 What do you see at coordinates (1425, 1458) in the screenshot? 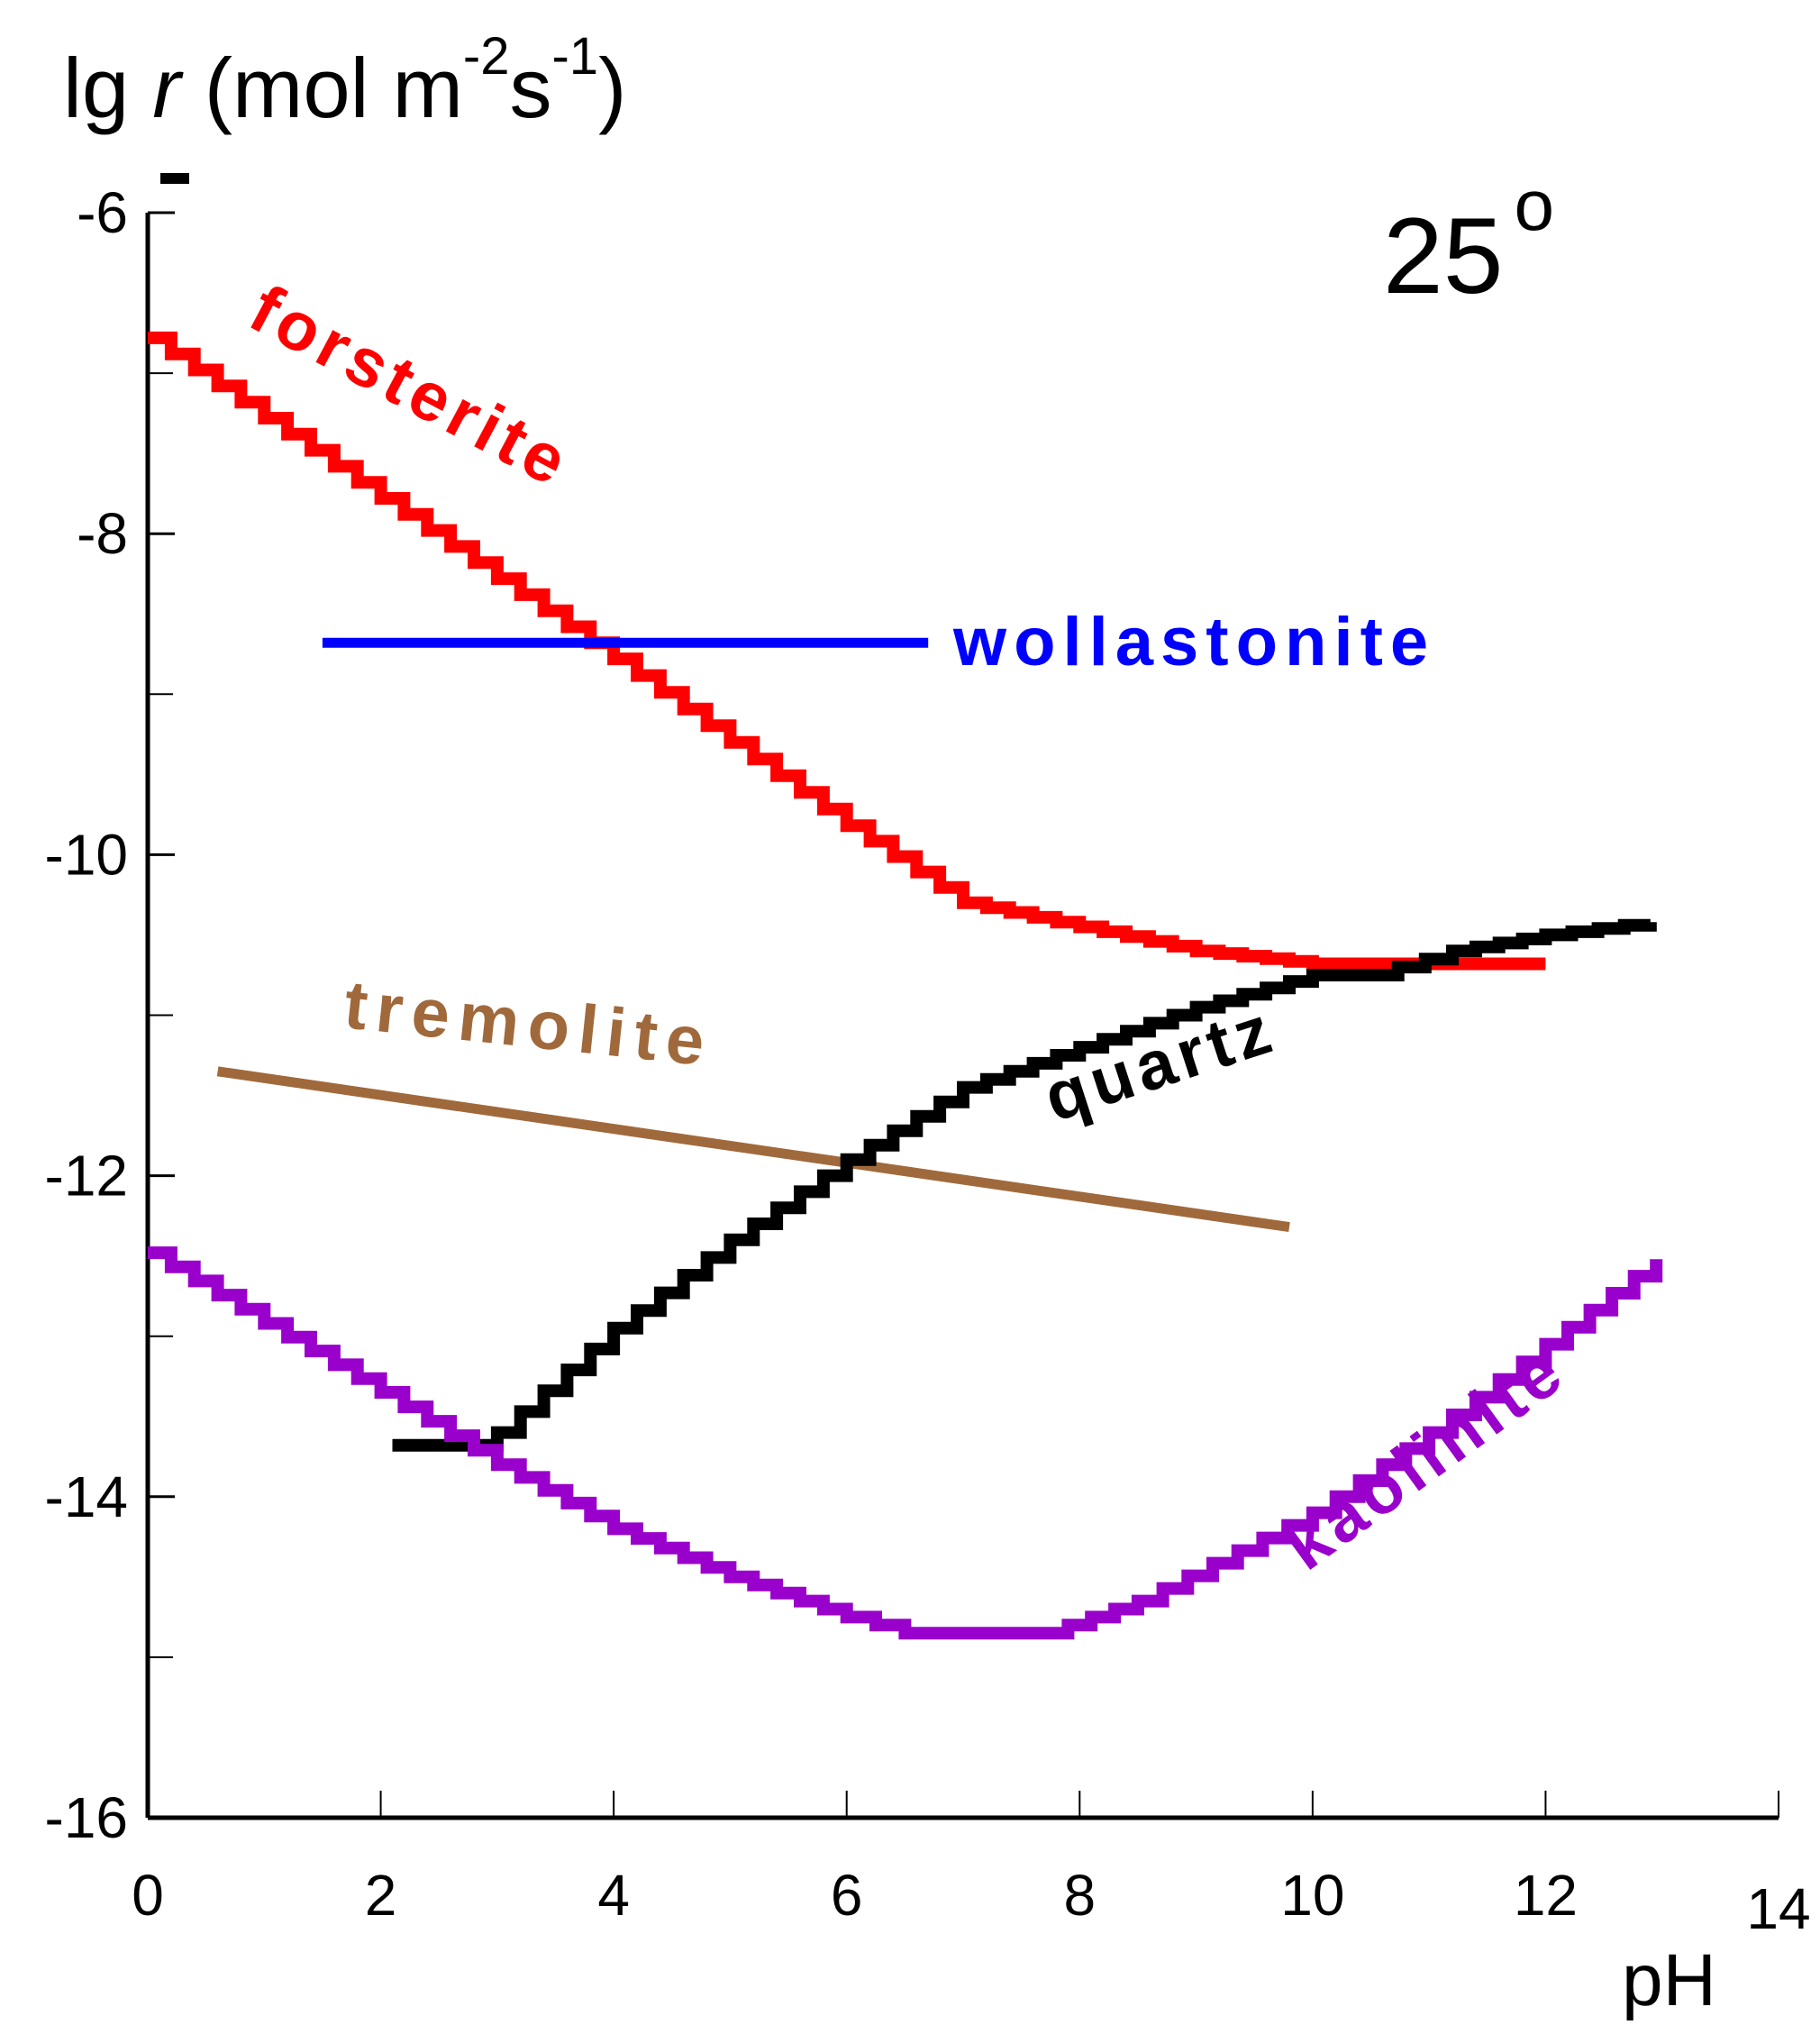
I see `label-kaolinite: kaolinite` at bounding box center [1425, 1458].